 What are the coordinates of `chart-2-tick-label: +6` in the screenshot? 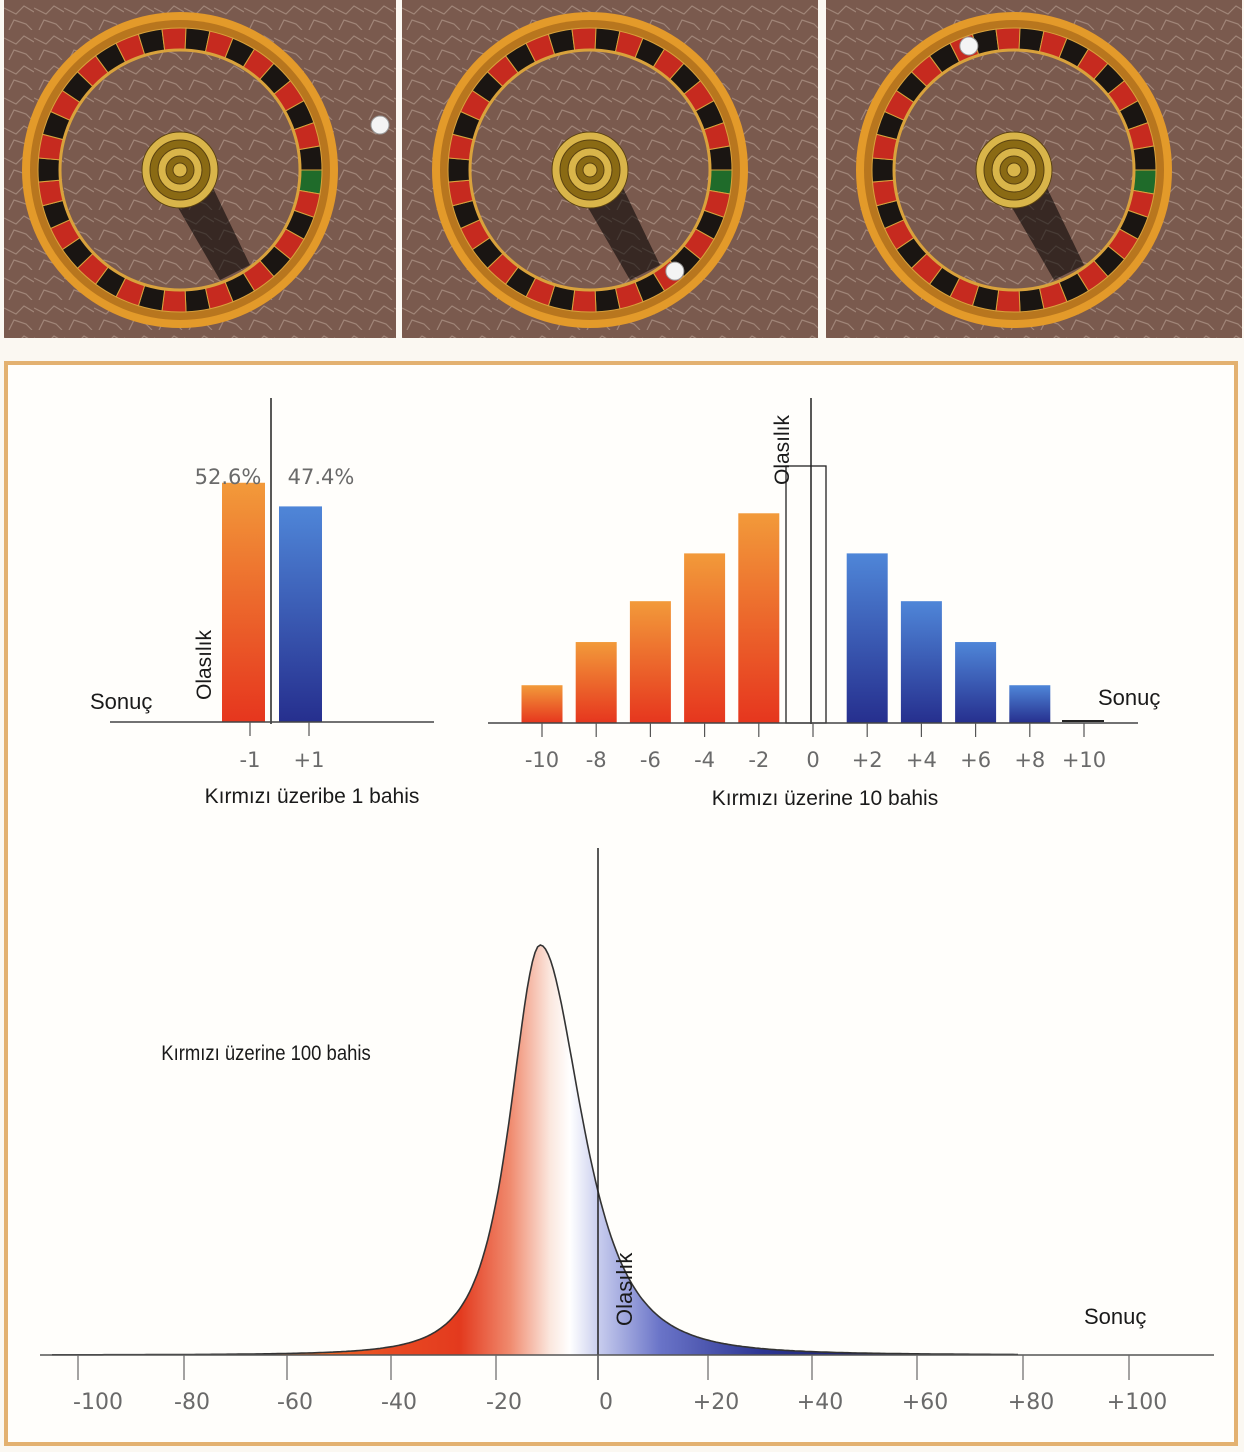 It's located at (975, 760).